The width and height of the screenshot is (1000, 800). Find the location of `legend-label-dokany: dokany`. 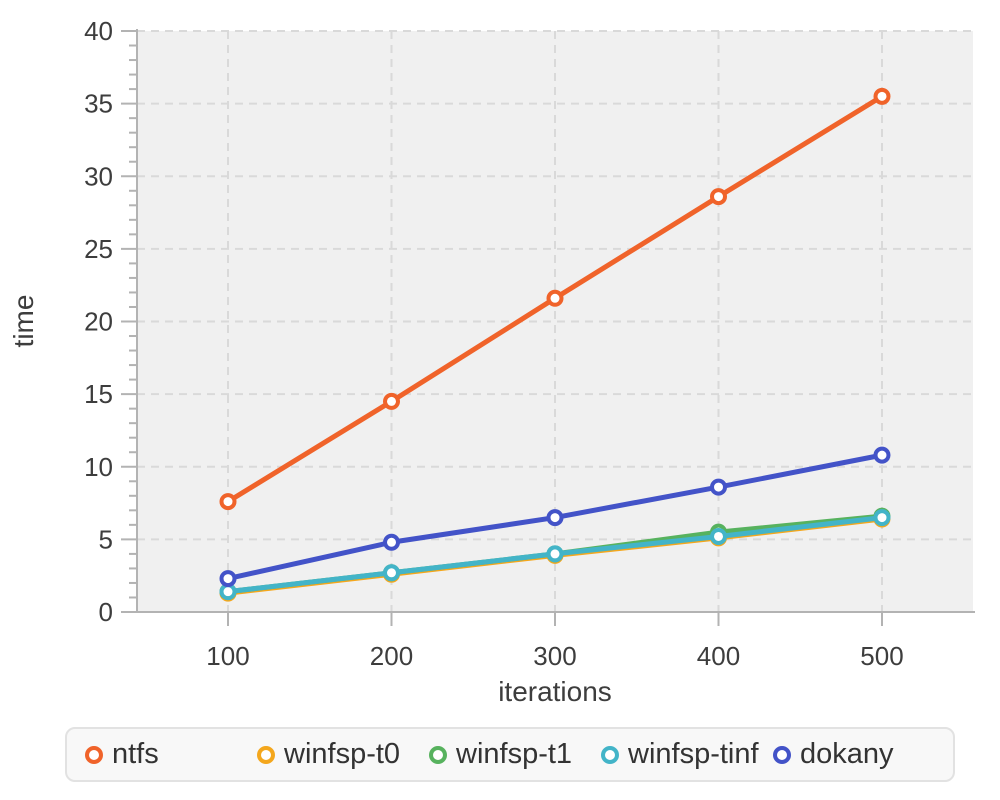

legend-label-dokany: dokany is located at coordinates (847, 754).